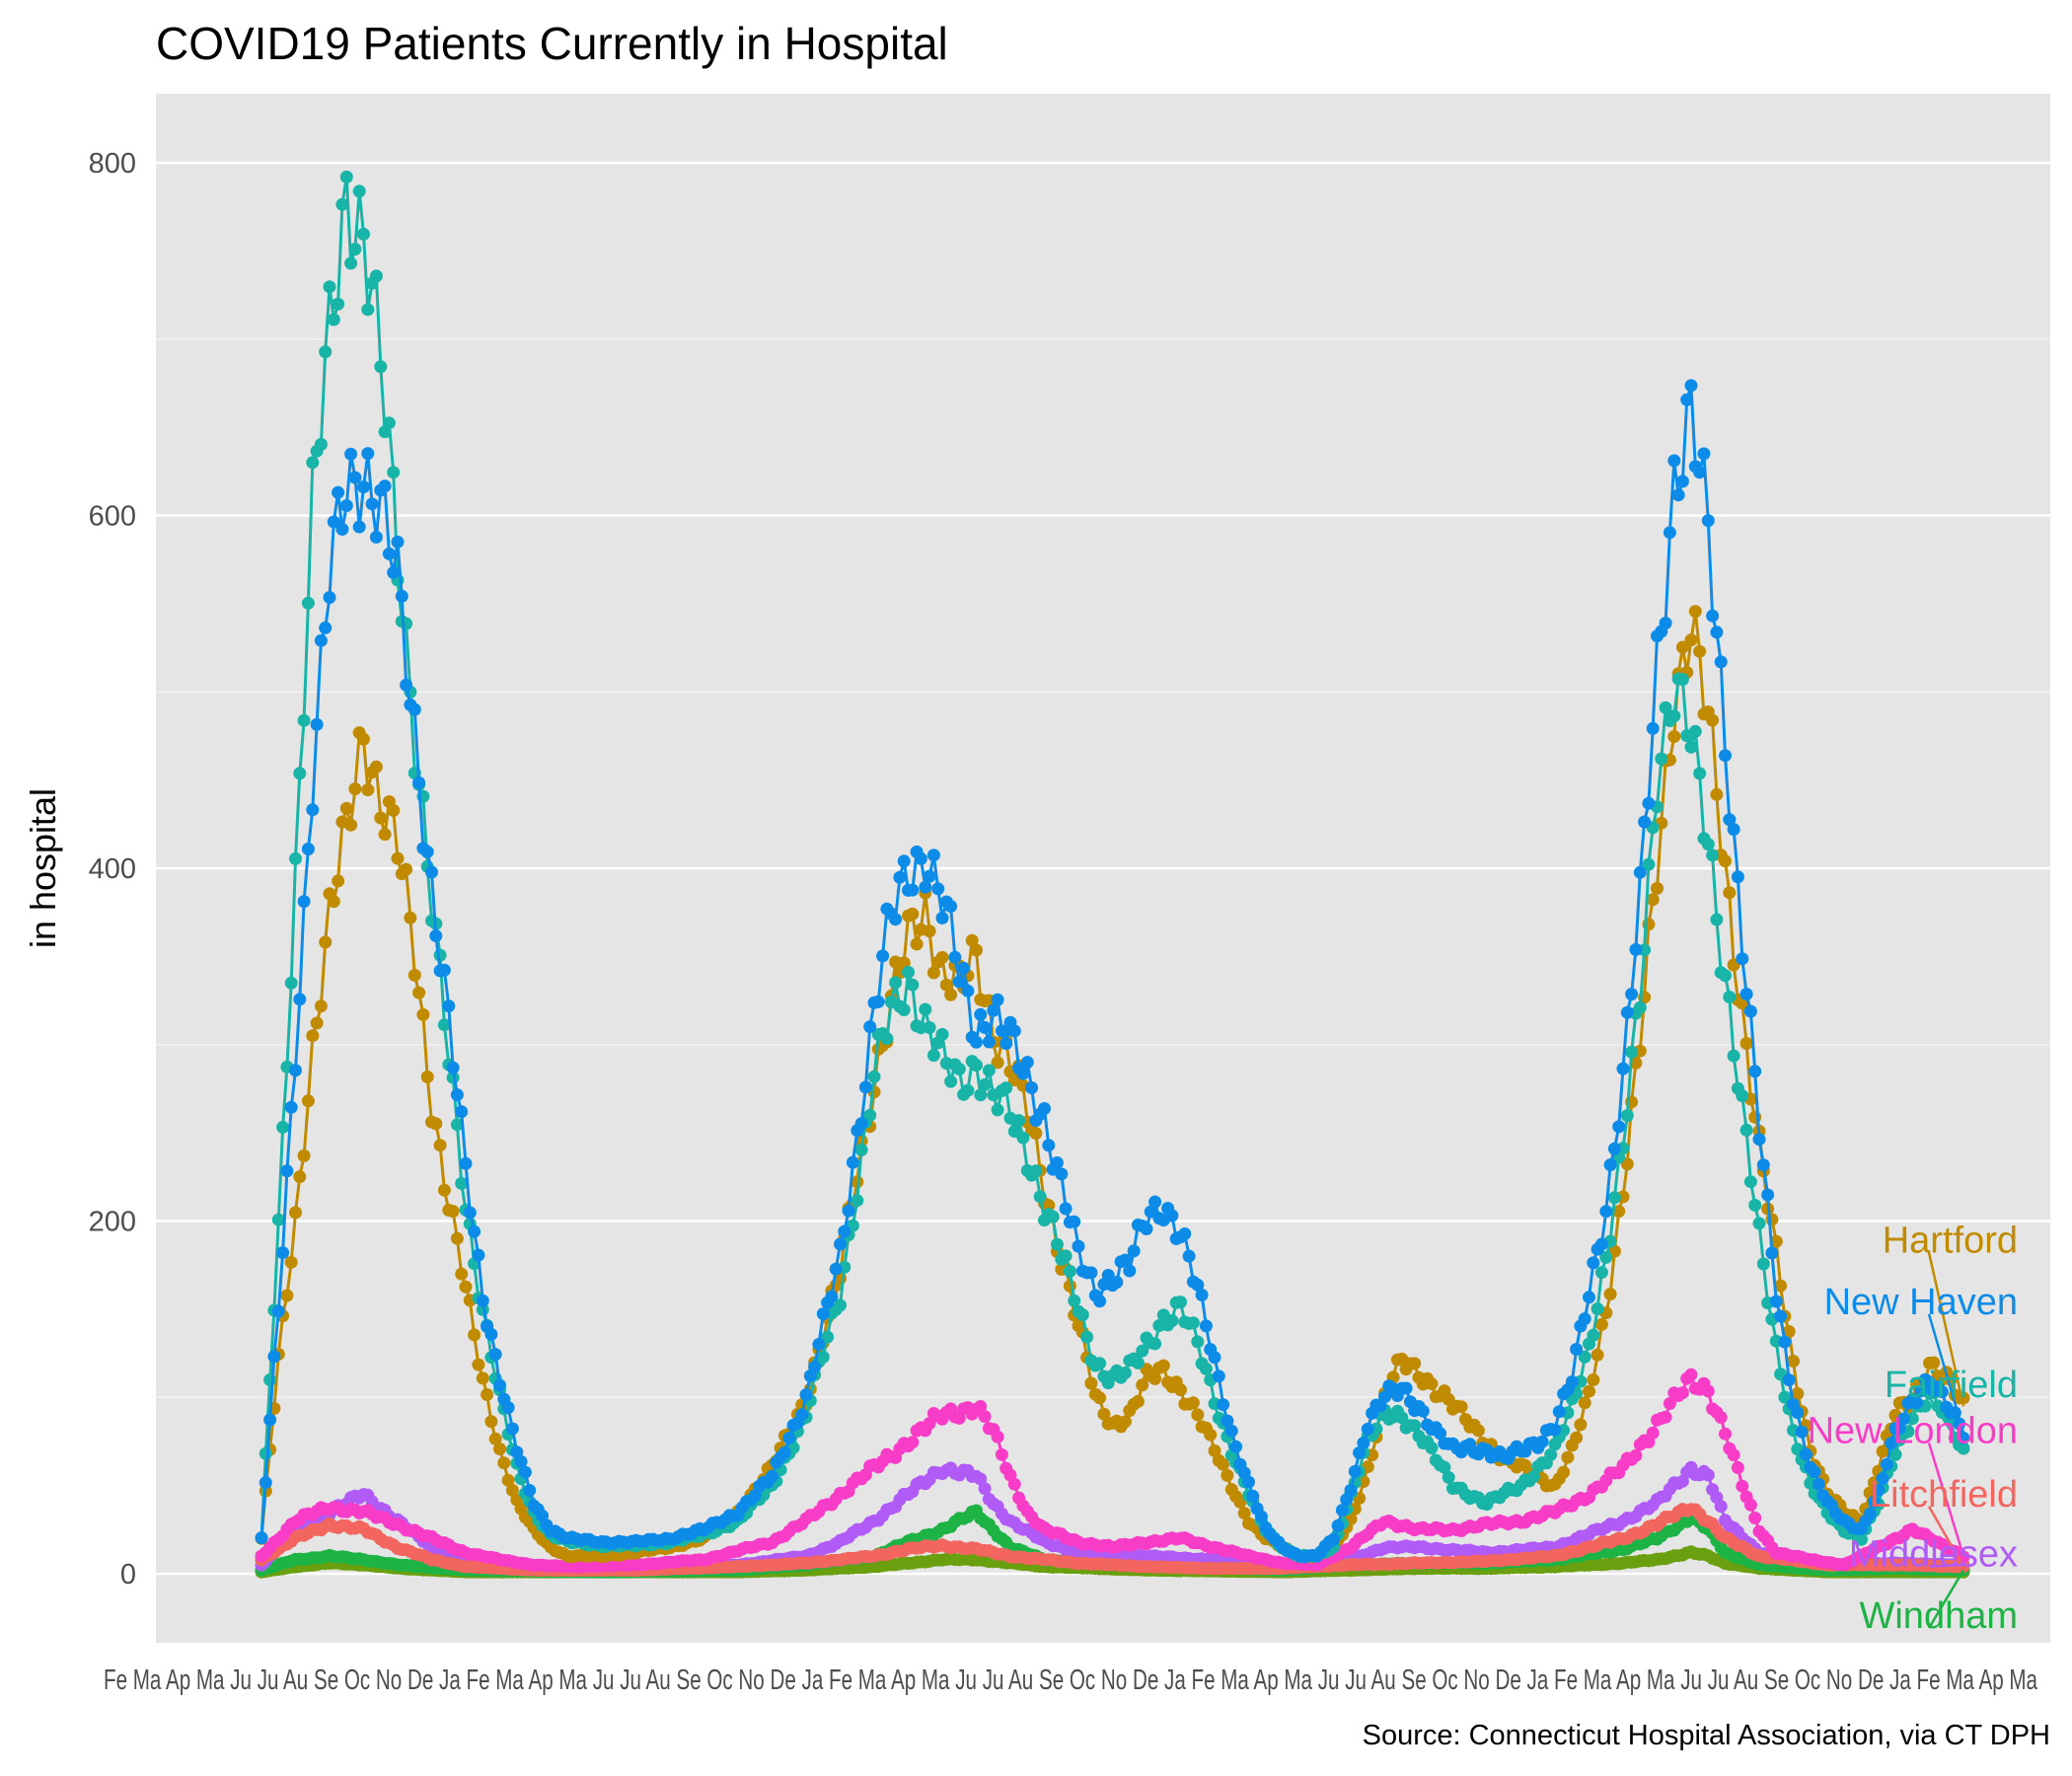 This screenshot has height=1776, width=2072. What do you see at coordinates (112, 164) in the screenshot?
I see `y-tick-label: 800` at bounding box center [112, 164].